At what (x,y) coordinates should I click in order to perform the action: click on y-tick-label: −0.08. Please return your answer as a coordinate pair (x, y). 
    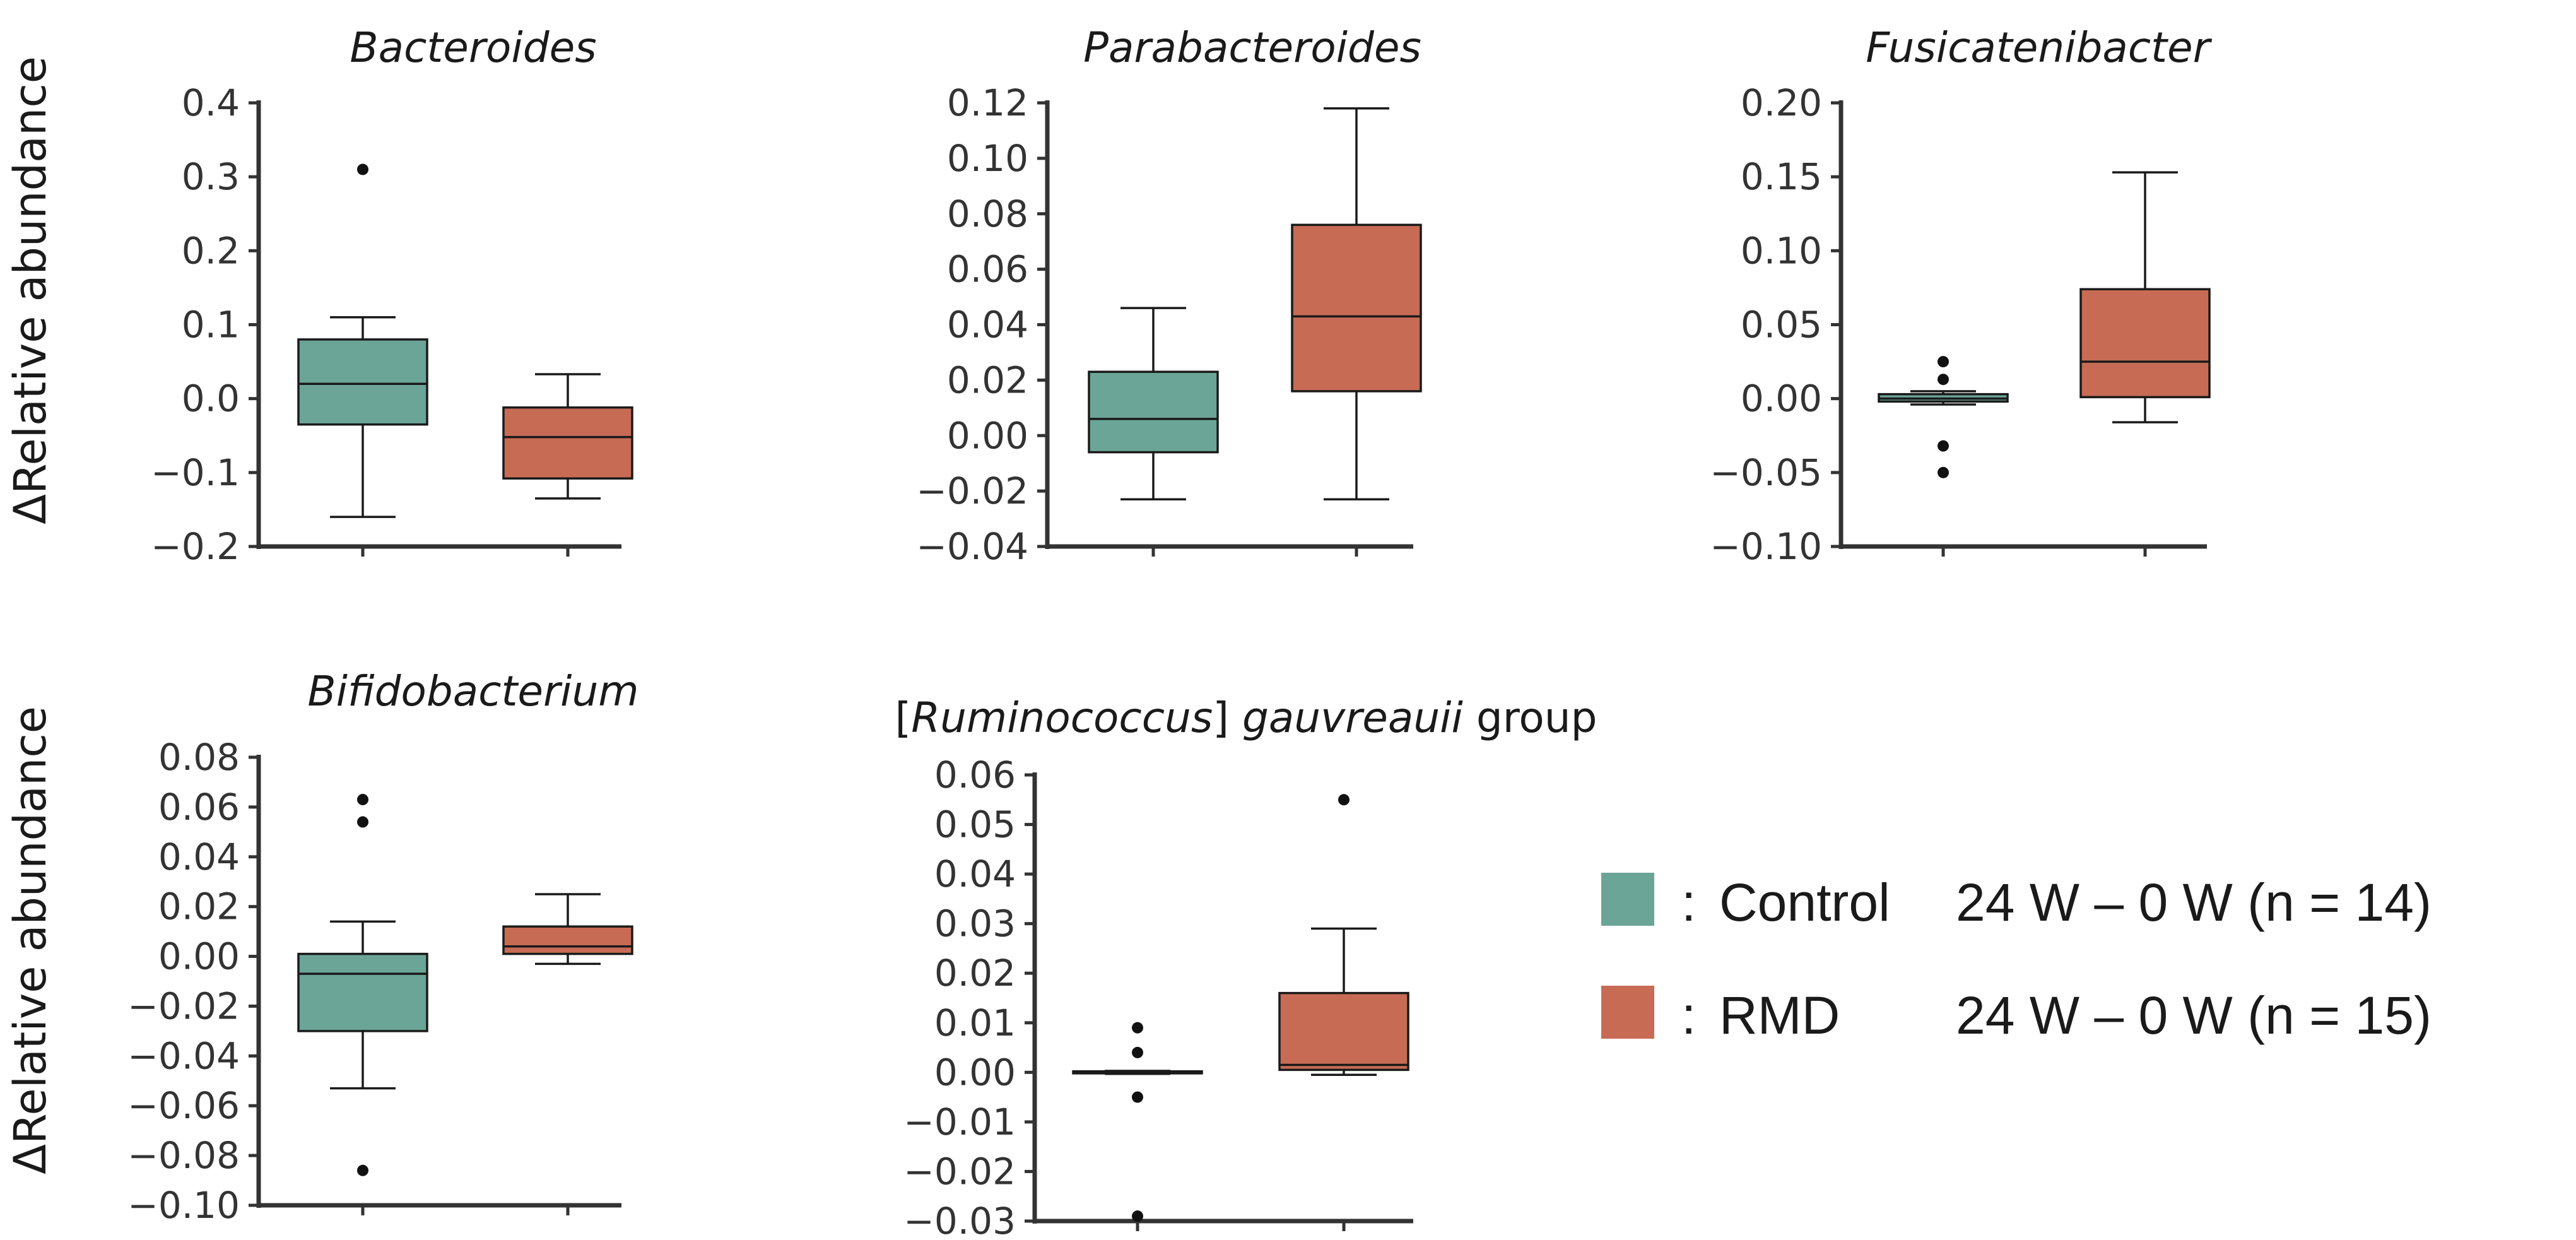
    Looking at the image, I should click on (183, 1155).